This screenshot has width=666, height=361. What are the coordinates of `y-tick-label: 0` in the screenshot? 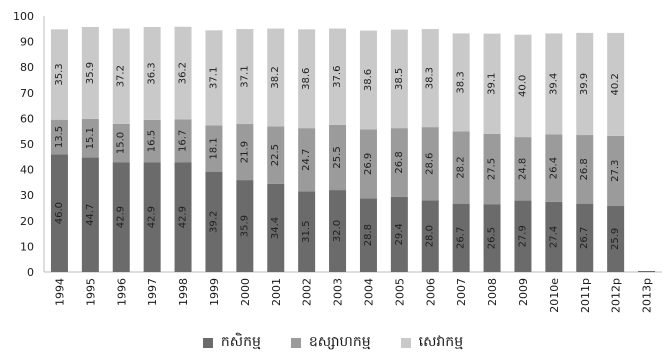 It's located at (30, 272).